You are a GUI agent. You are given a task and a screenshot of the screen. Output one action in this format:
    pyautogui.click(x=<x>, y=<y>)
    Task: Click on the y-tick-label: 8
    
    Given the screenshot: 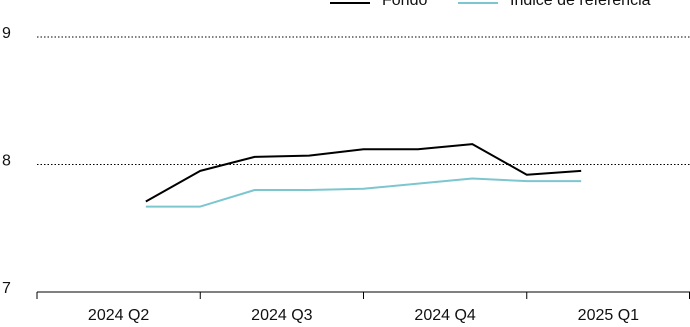 What is the action you would take?
    pyautogui.click(x=6, y=161)
    